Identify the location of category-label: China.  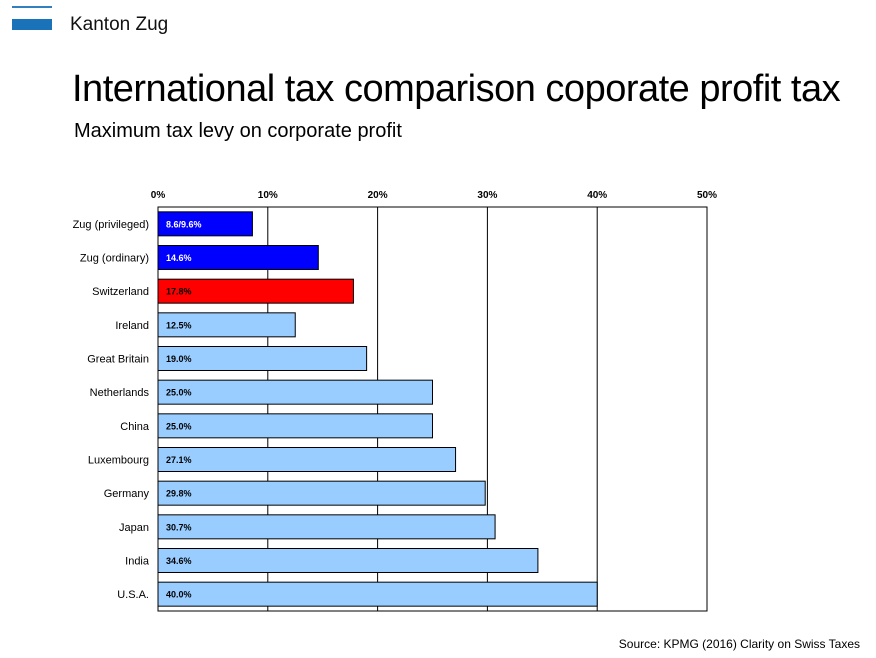
(135, 427).